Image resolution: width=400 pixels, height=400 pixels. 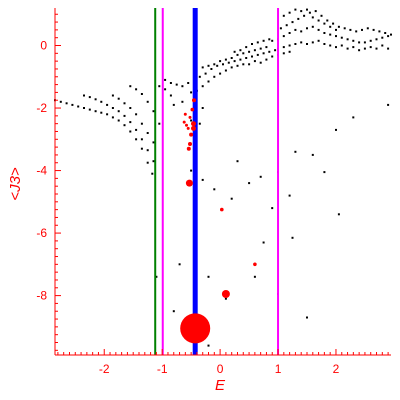 I want to click on y-tick-label: -2, so click(x=41, y=108).